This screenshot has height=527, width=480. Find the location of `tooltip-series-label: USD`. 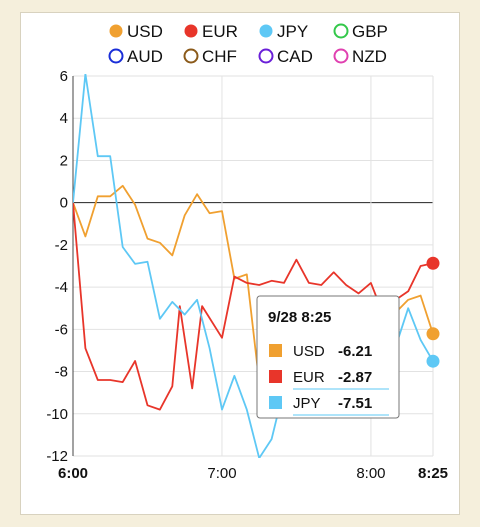

tooltip-series-label: USD is located at coordinates (309, 351).